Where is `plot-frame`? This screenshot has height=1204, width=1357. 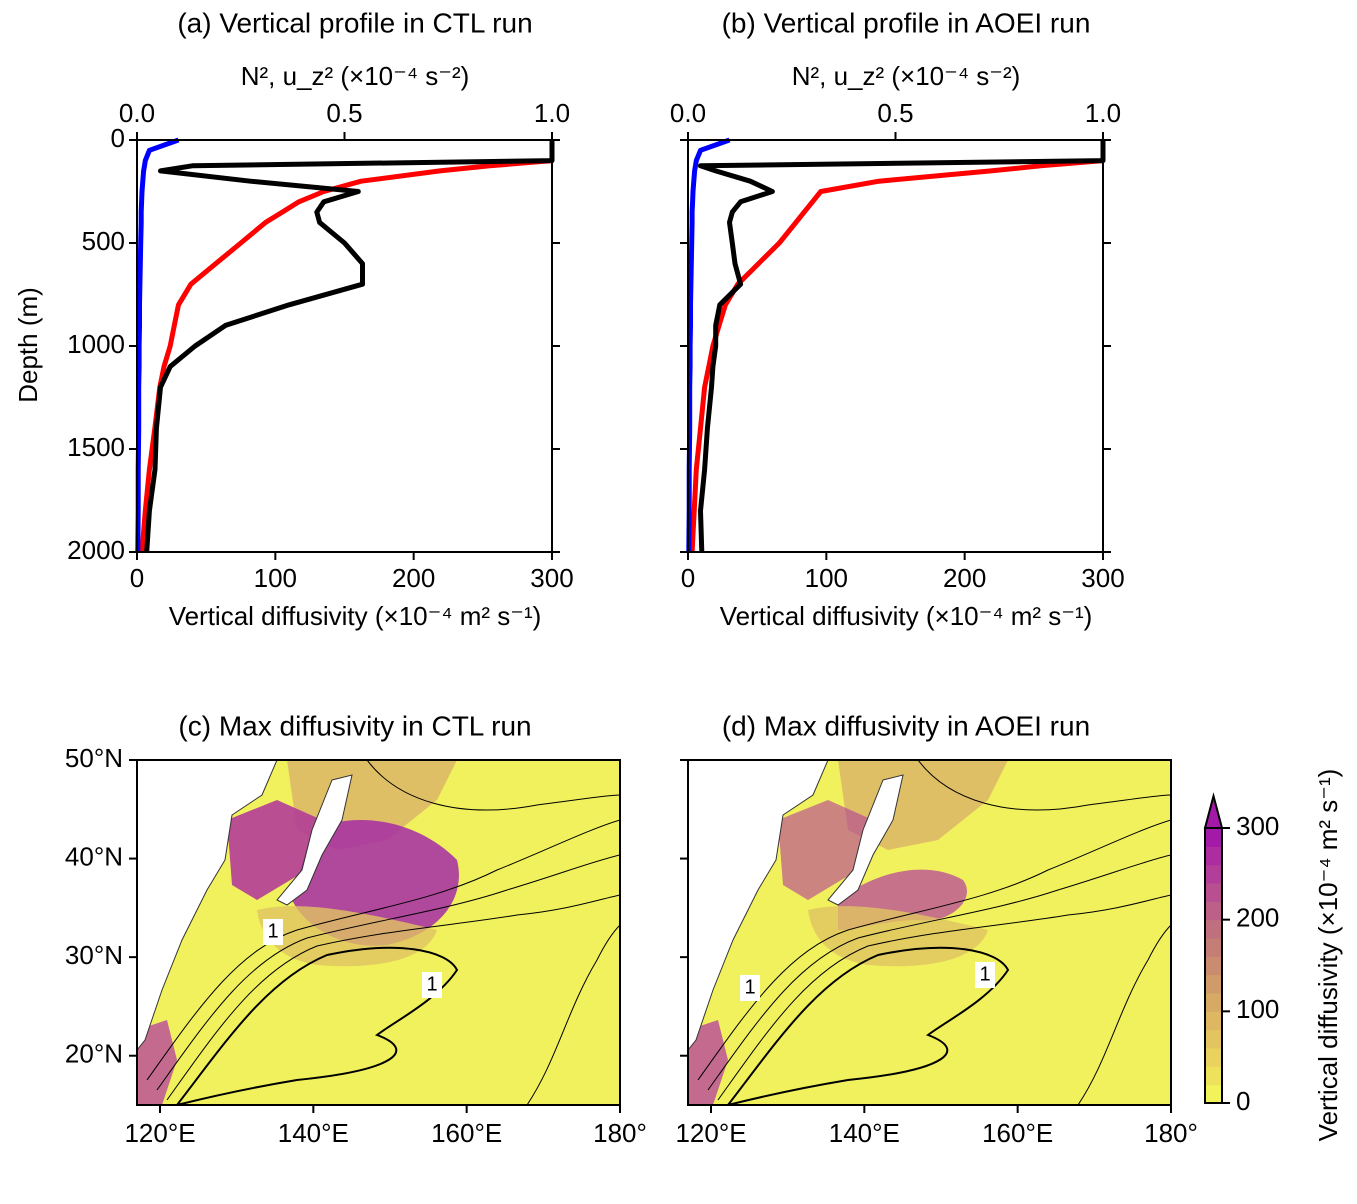 plot-frame is located at coordinates (895, 346).